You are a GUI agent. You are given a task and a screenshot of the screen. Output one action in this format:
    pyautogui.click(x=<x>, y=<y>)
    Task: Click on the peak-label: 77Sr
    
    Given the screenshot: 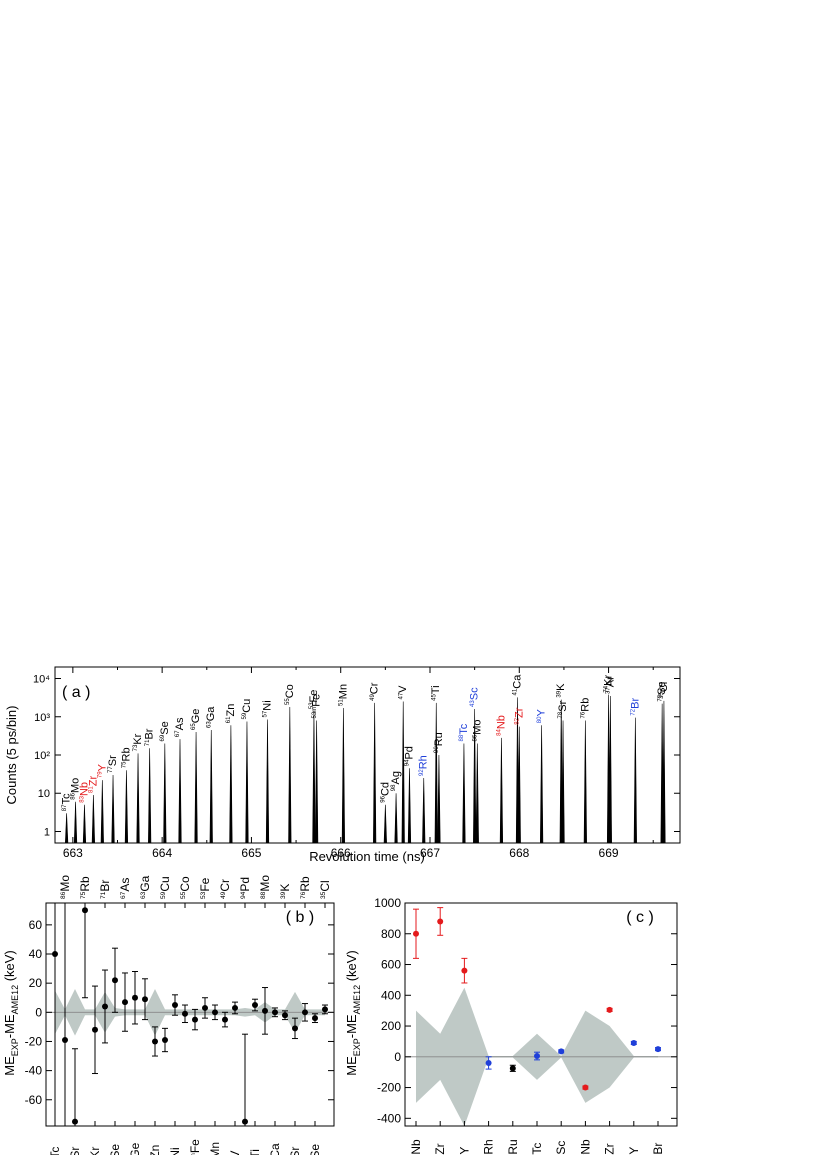 What is the action you would take?
    pyautogui.click(x=113, y=764)
    